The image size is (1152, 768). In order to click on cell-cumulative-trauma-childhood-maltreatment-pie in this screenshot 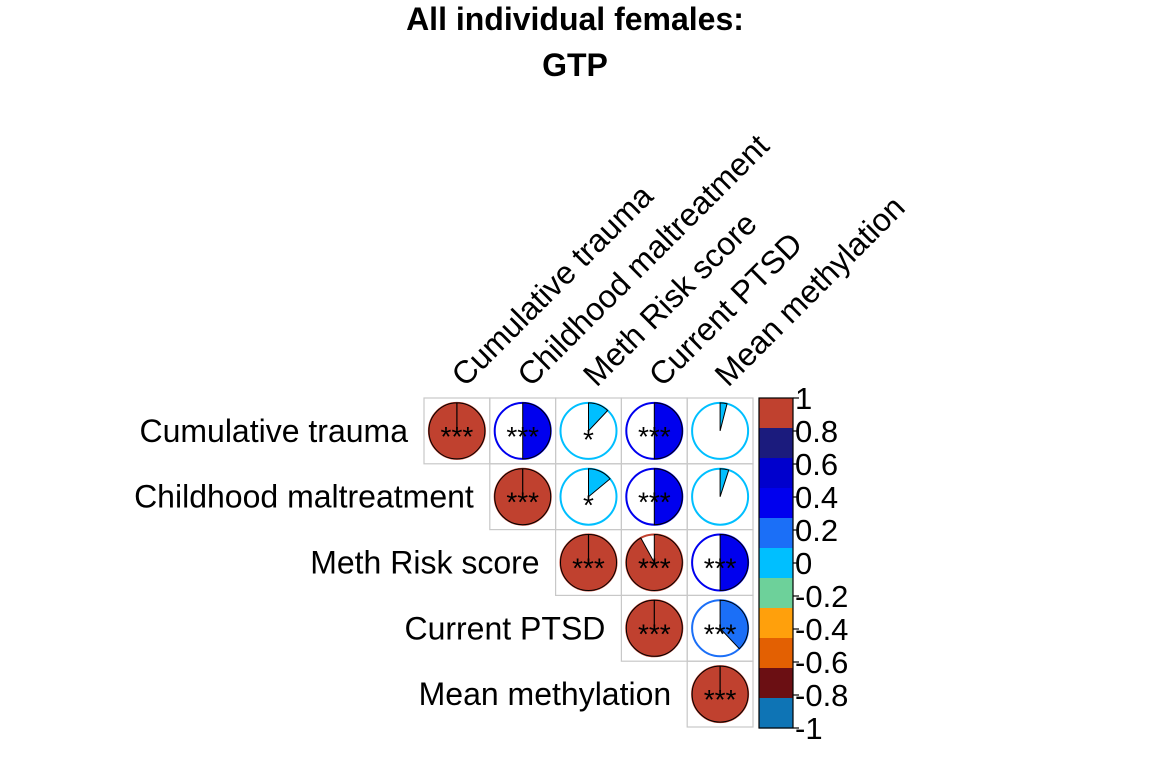, I will do `click(537, 431)`.